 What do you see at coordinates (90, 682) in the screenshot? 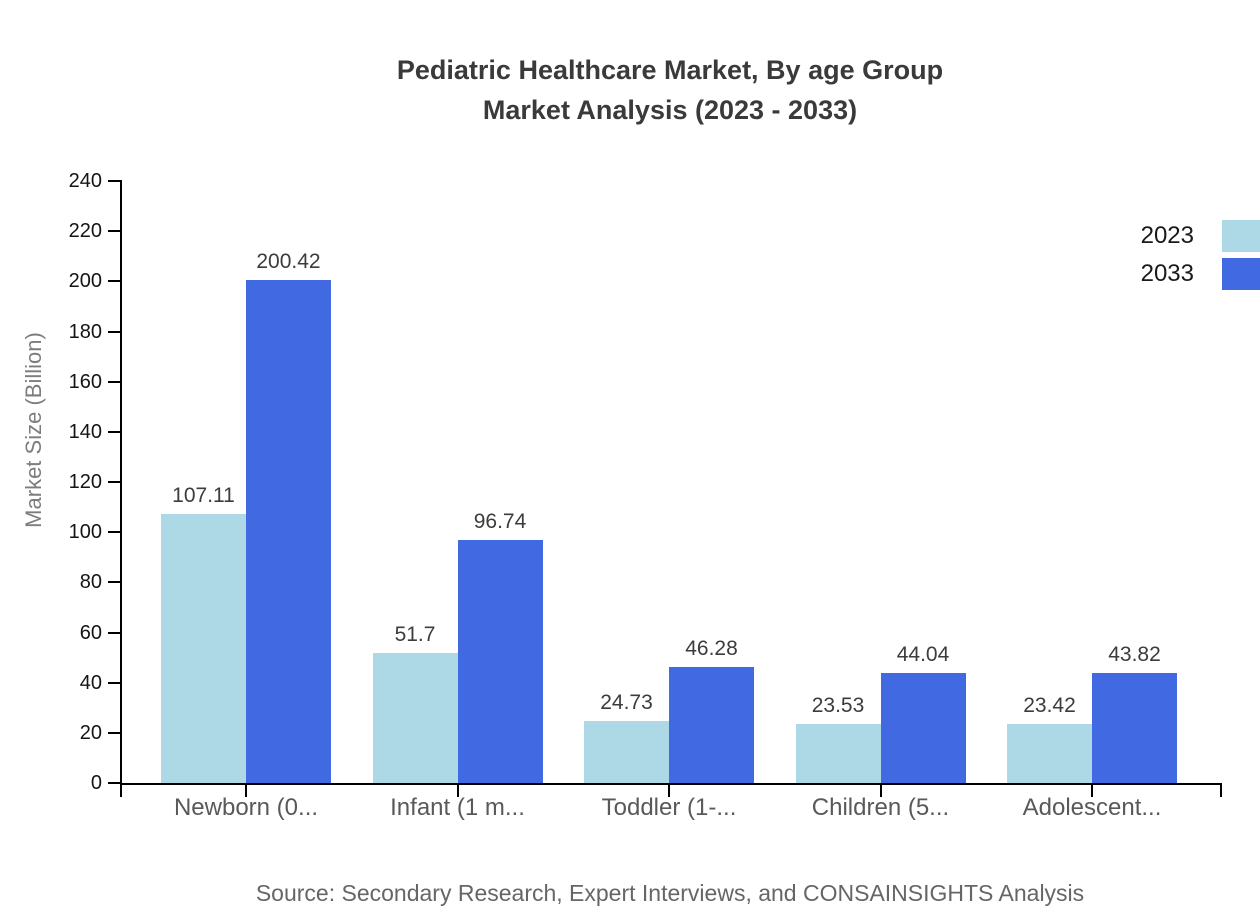
I see `y-tick-label: 40` at bounding box center [90, 682].